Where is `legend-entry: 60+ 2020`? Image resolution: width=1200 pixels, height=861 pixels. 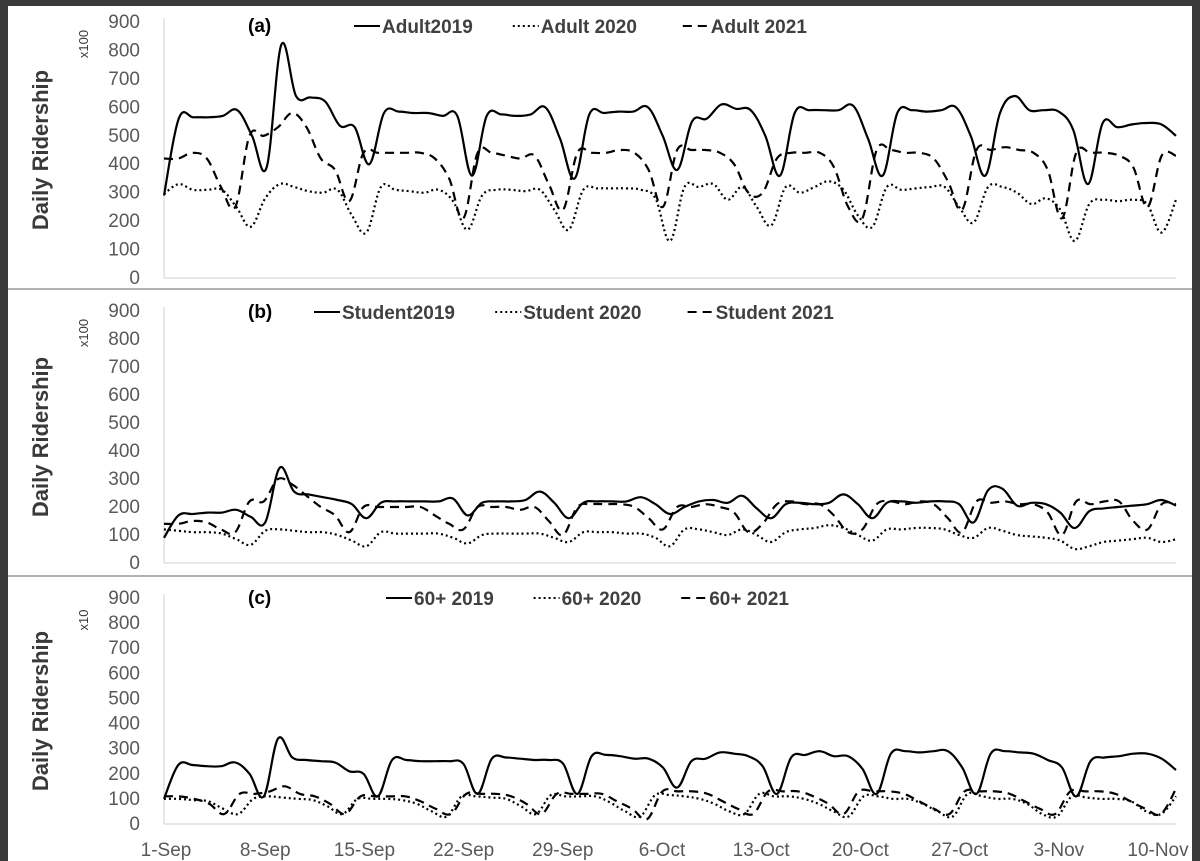 legend-entry: 60+ 2020 is located at coordinates (602, 599).